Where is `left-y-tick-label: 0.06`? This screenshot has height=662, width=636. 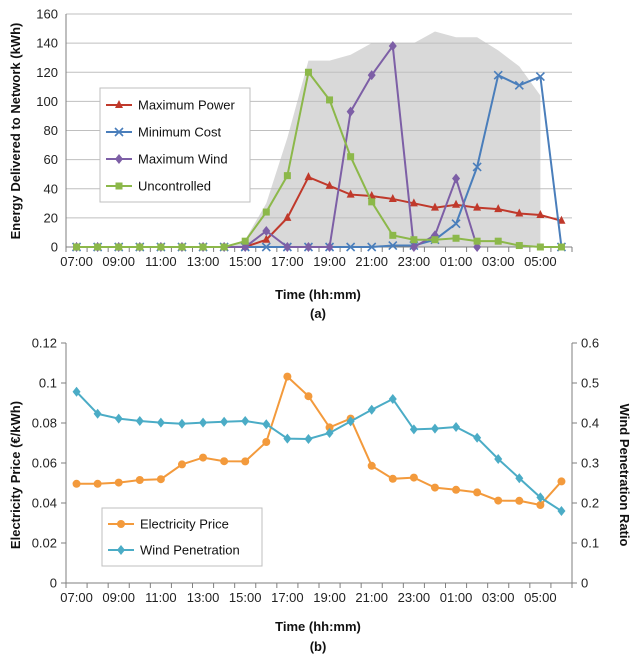 left-y-tick-label: 0.06 is located at coordinates (44, 463).